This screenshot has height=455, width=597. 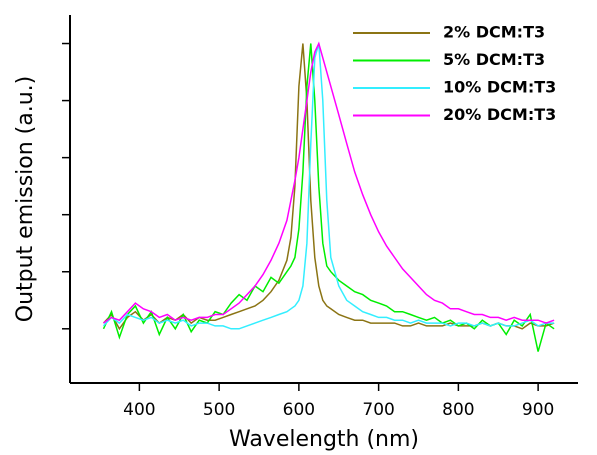 What do you see at coordinates (499, 87) in the screenshot?
I see `legend-label: 10% DCM:T3` at bounding box center [499, 87].